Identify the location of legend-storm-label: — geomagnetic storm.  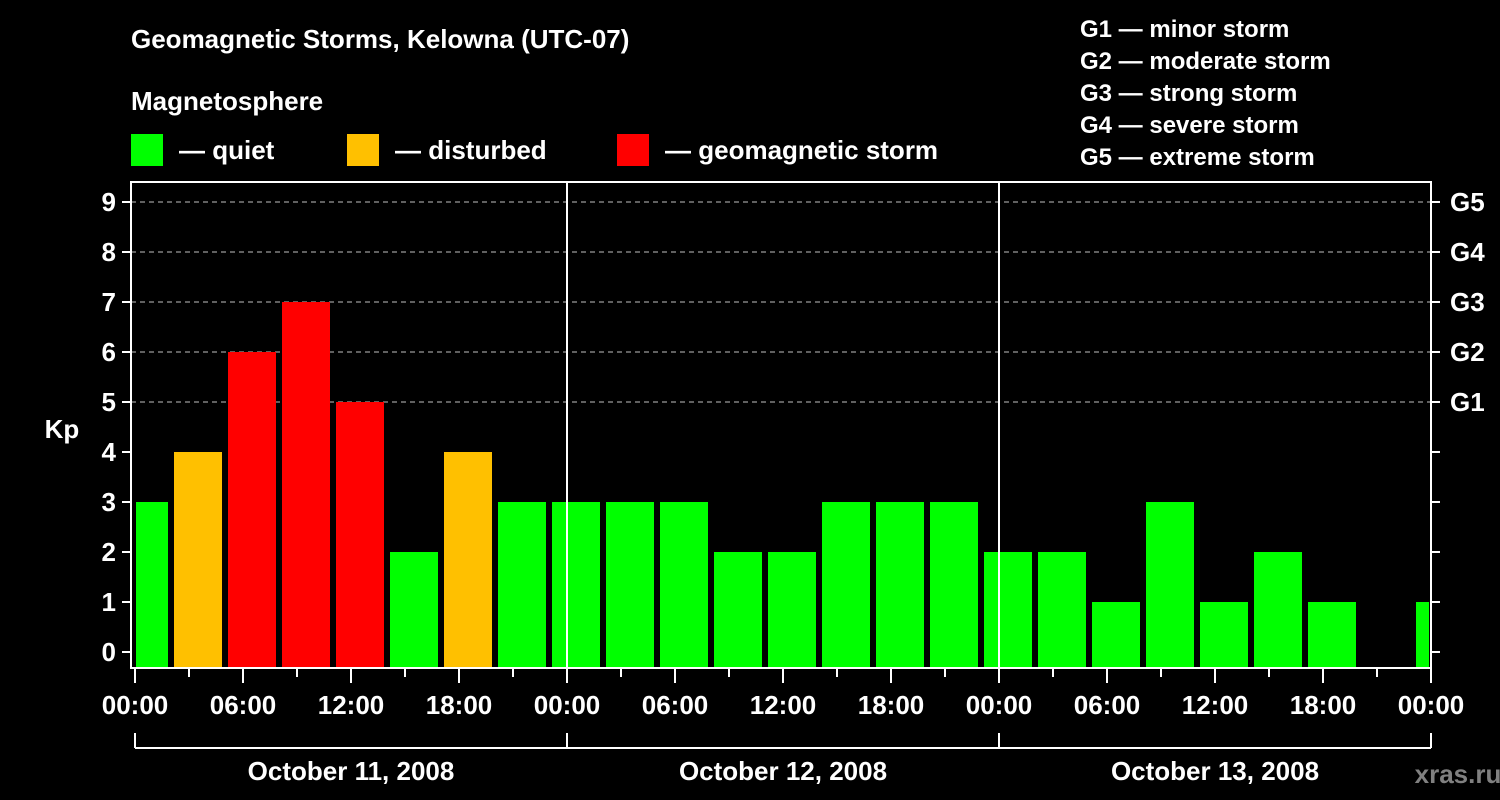
(802, 149).